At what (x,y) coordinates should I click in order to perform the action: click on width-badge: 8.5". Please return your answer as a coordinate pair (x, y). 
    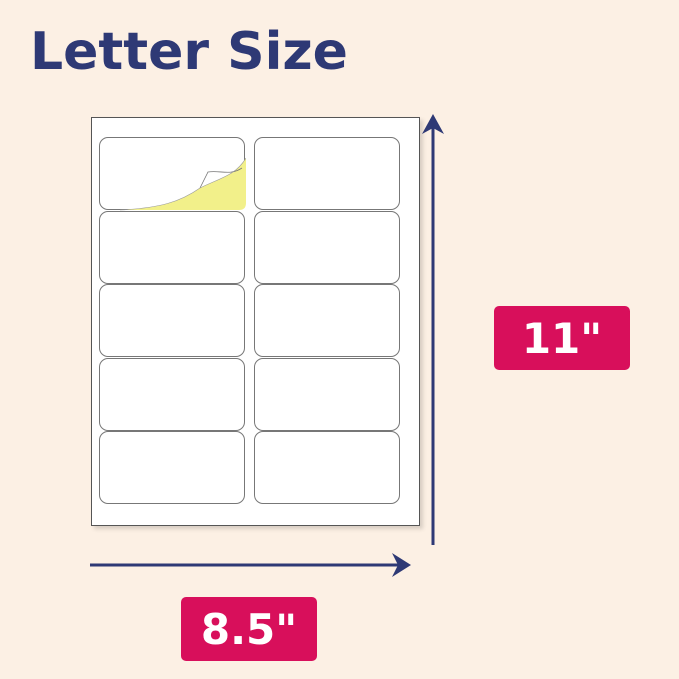
    Looking at the image, I should click on (249, 629).